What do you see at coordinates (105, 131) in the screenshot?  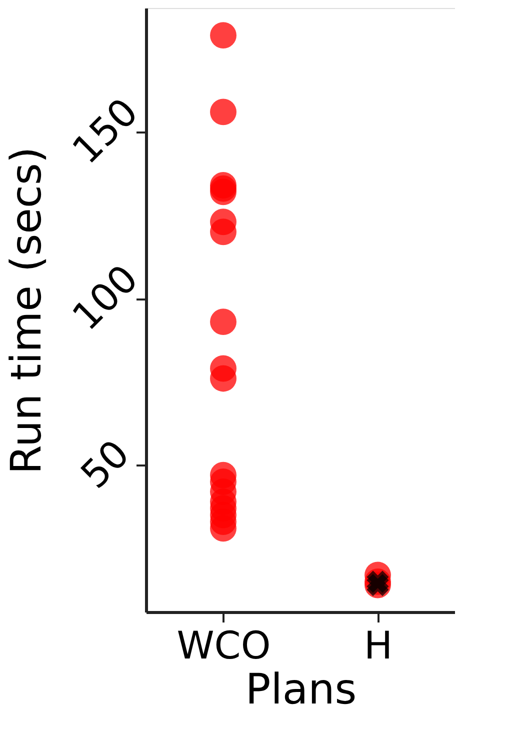 I see `y-tick-label: 150` at bounding box center [105, 131].